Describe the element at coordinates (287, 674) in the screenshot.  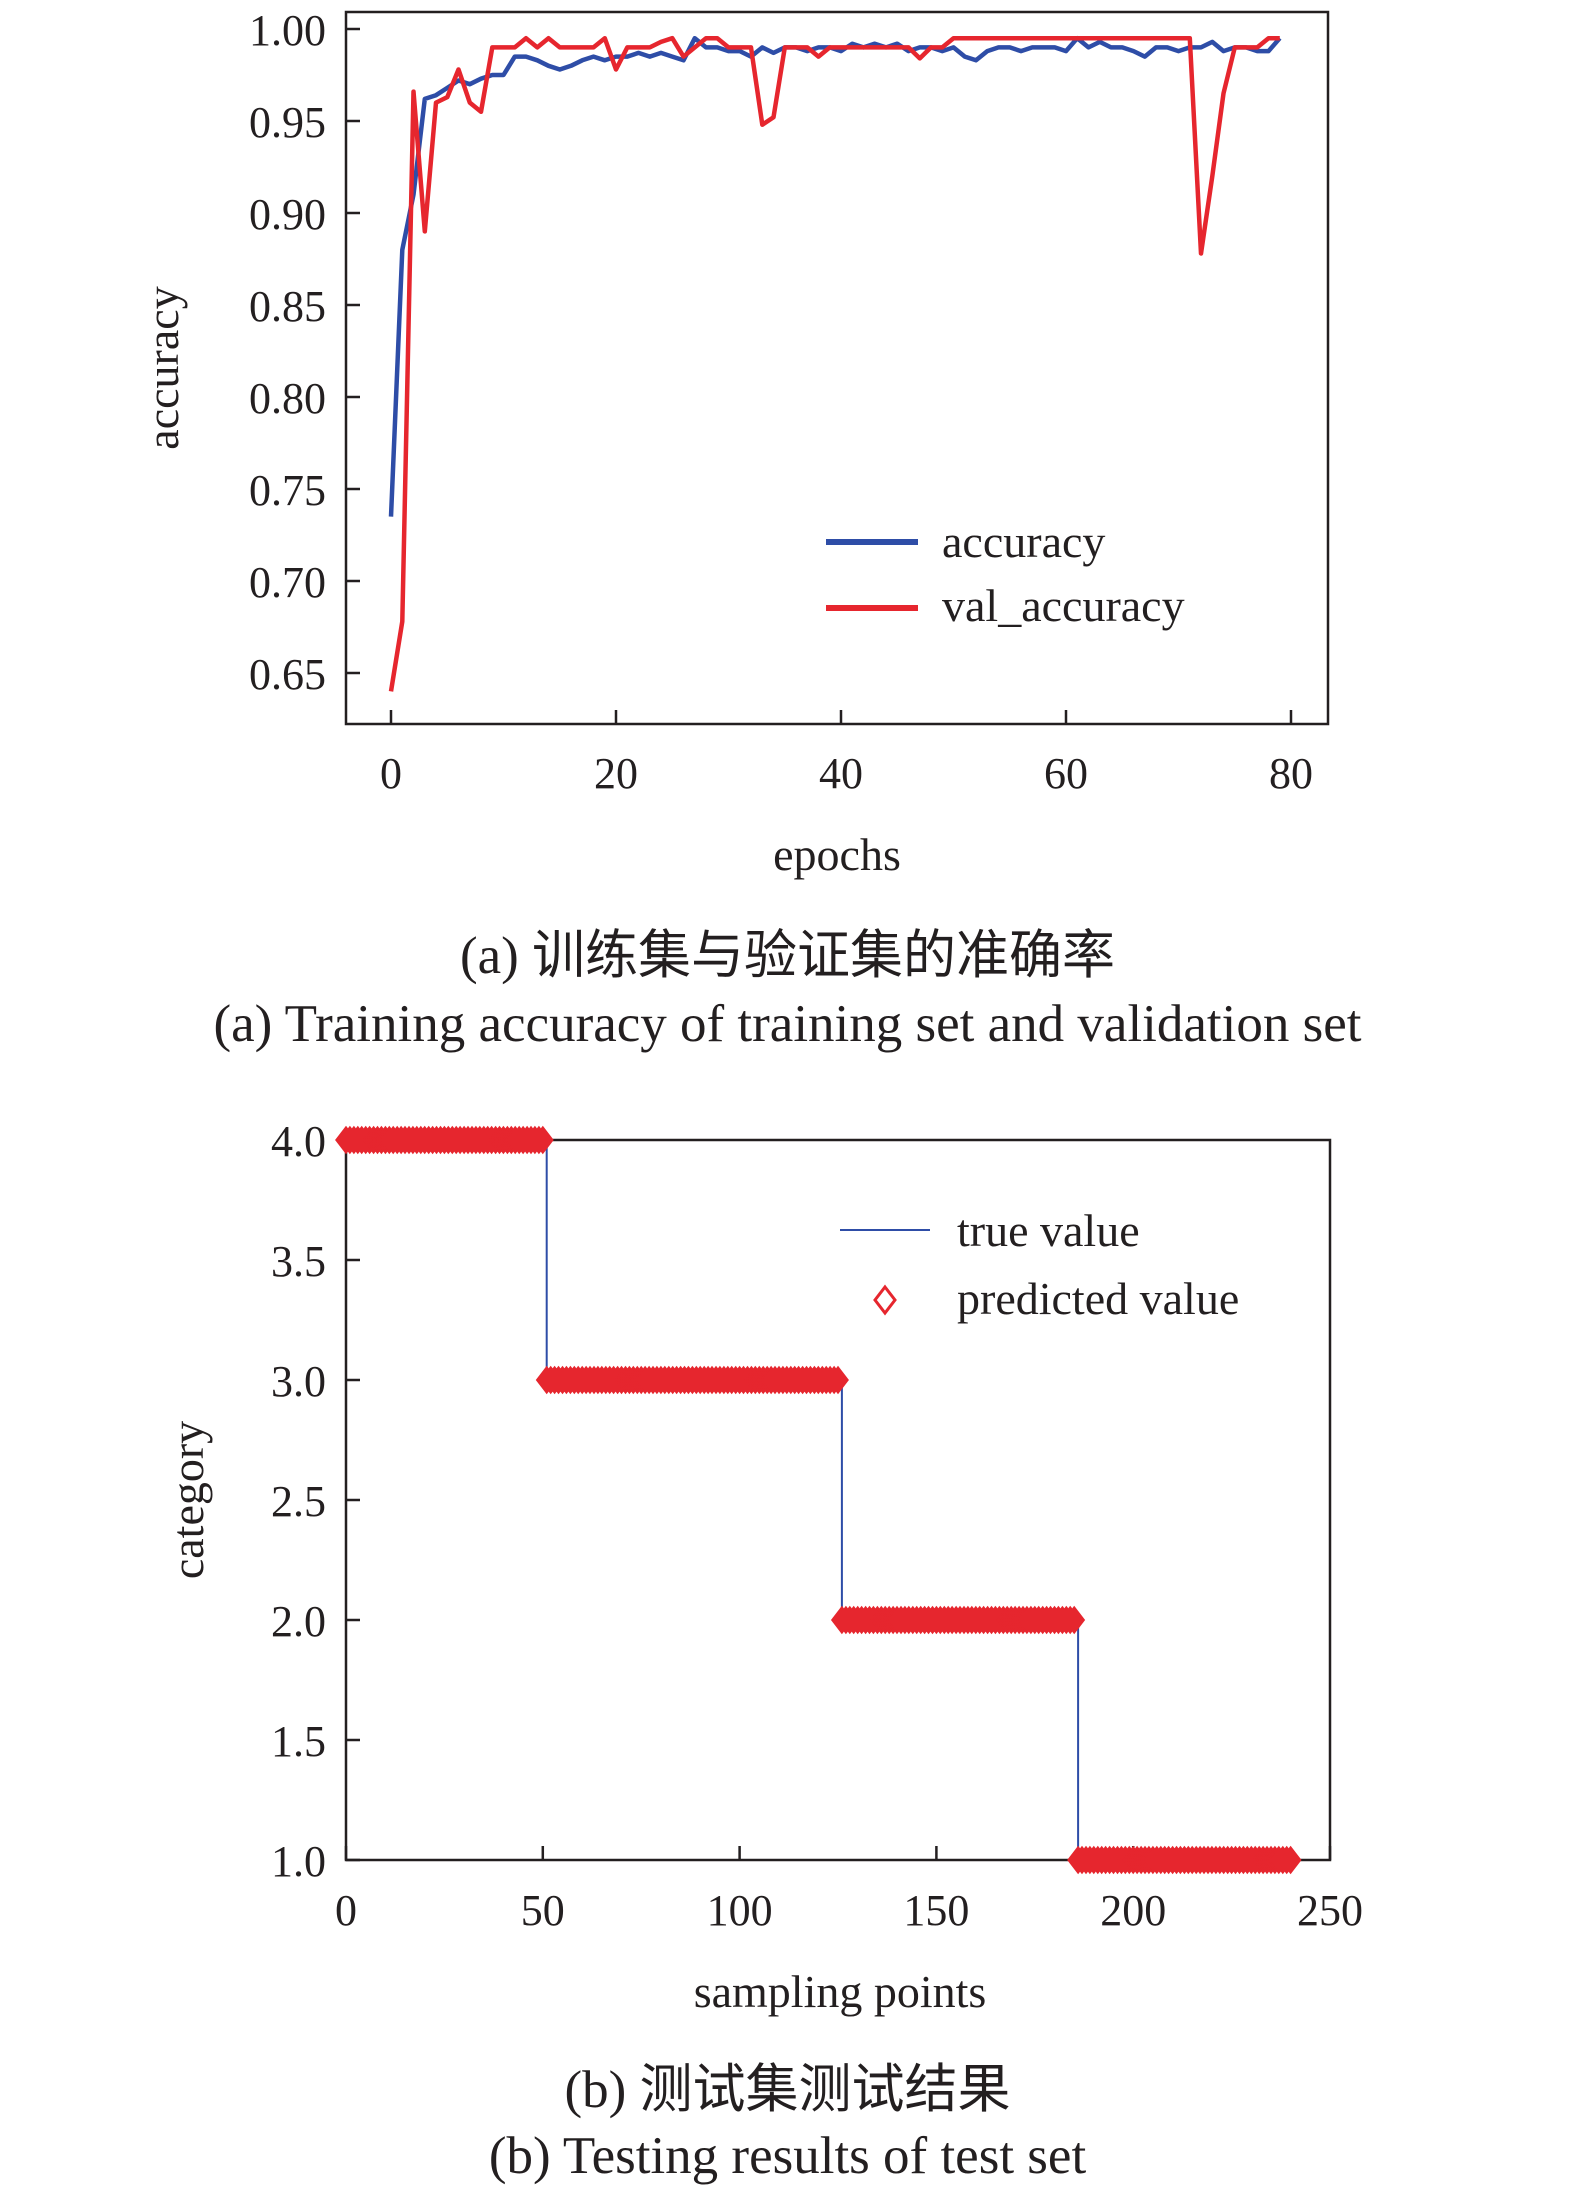
I see `chart-a-ytick-label: 0.65` at that location.